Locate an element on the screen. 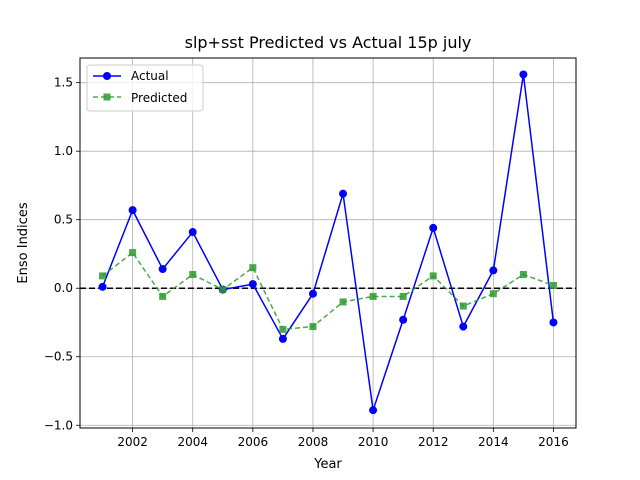 The height and width of the screenshot is (480, 640). legend-actual-marker is located at coordinates (107, 76).